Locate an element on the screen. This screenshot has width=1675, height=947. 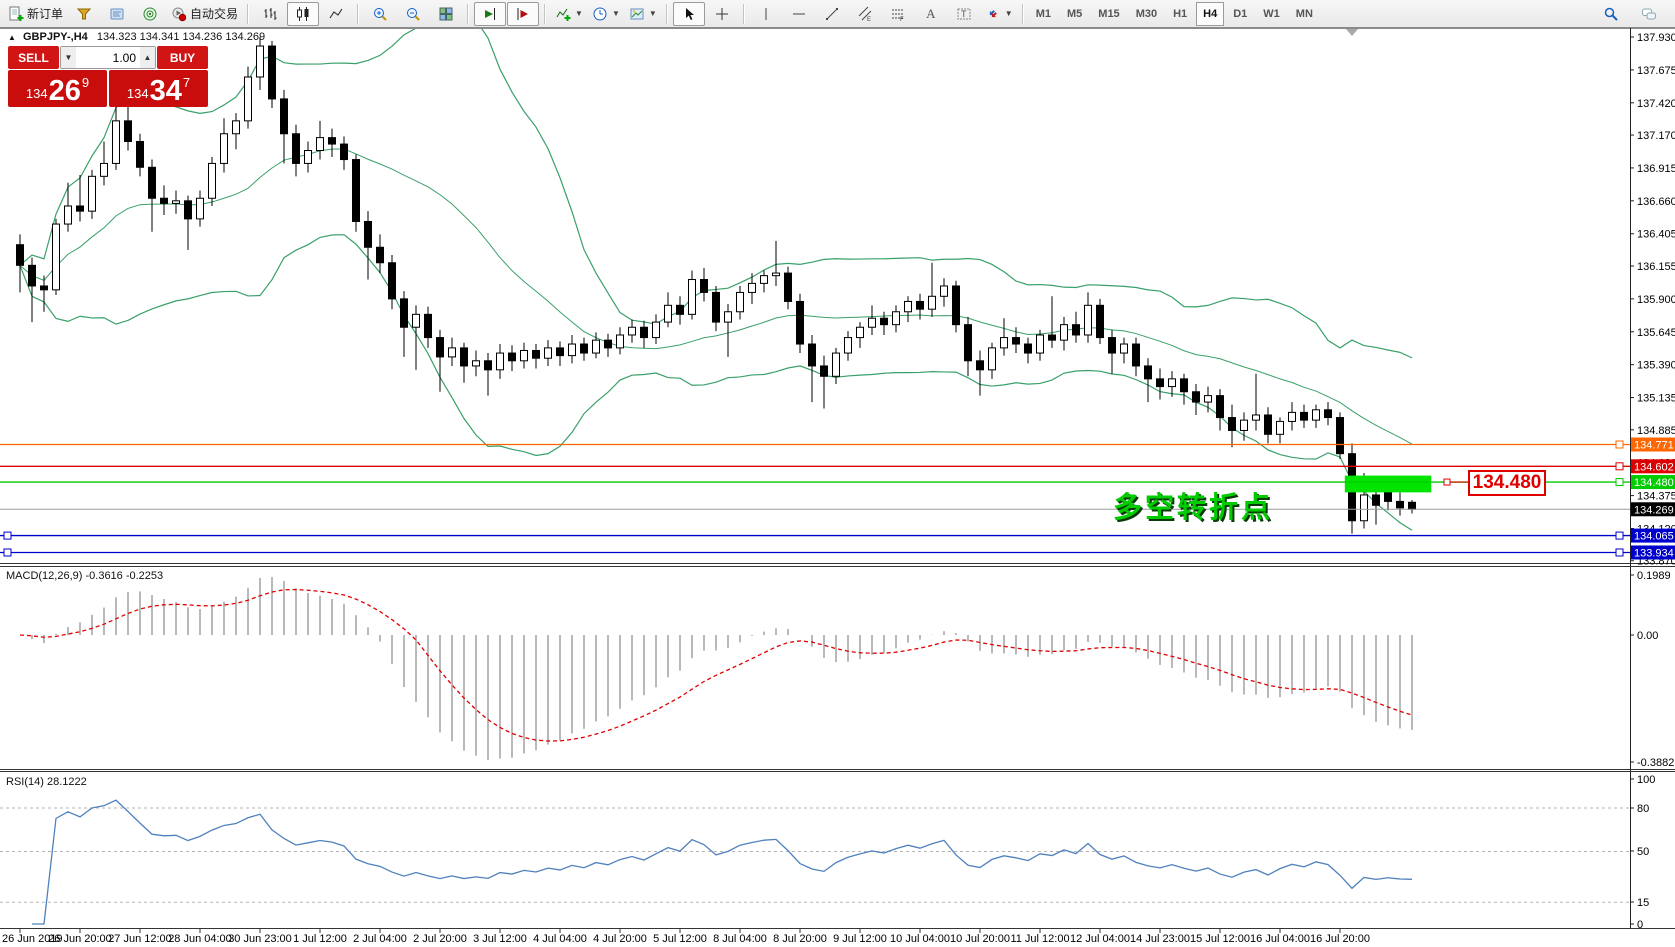
trendline-icon is located at coordinates (831, 13).